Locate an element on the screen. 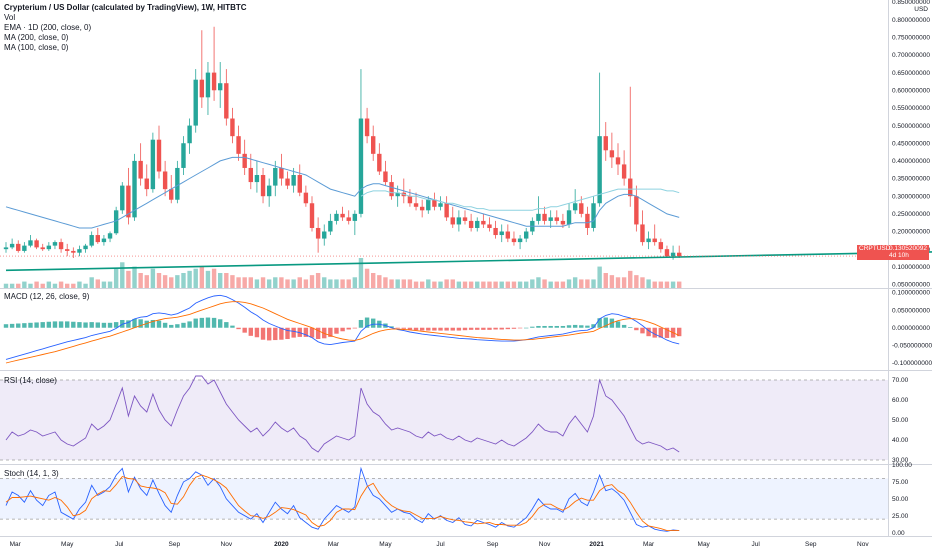 The image size is (932, 555). price-tick-label: 0.100000000 is located at coordinates (911, 267).